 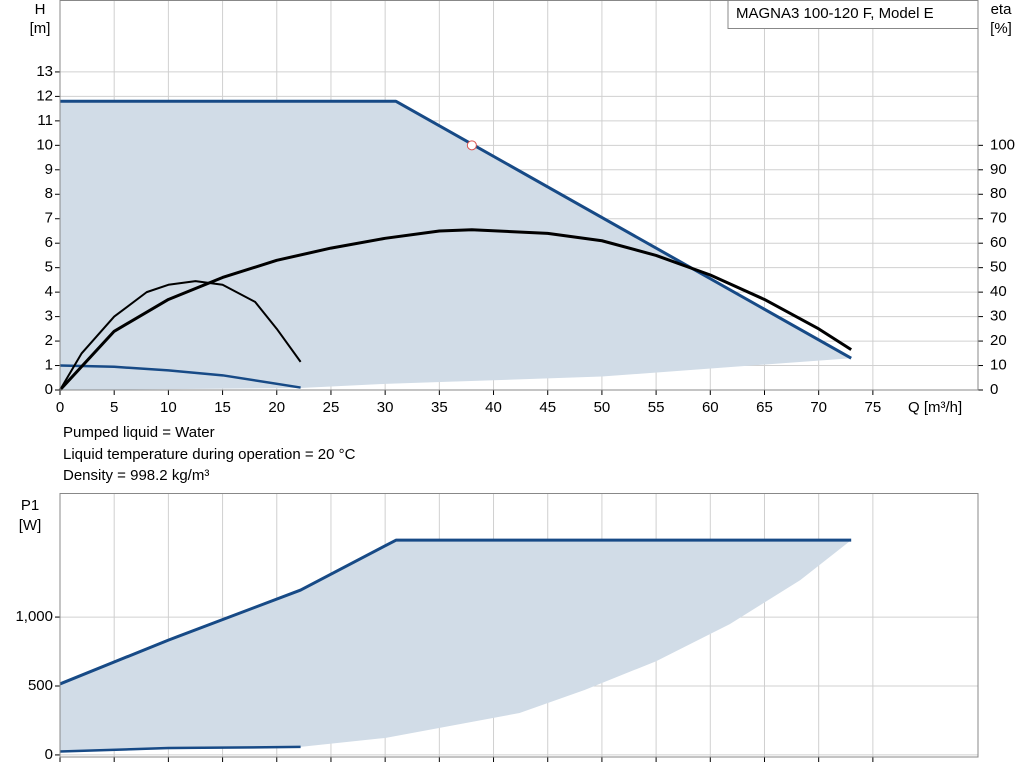 What do you see at coordinates (136, 475) in the screenshot?
I see `annotation: Density = 998.2 kg/m³` at bounding box center [136, 475].